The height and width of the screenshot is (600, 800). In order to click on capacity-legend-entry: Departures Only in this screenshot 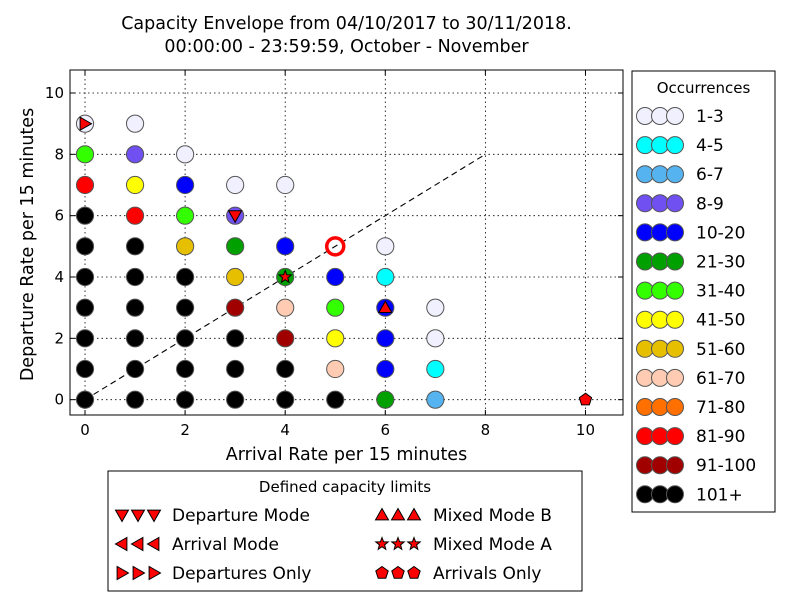, I will do `click(213, 574)`.